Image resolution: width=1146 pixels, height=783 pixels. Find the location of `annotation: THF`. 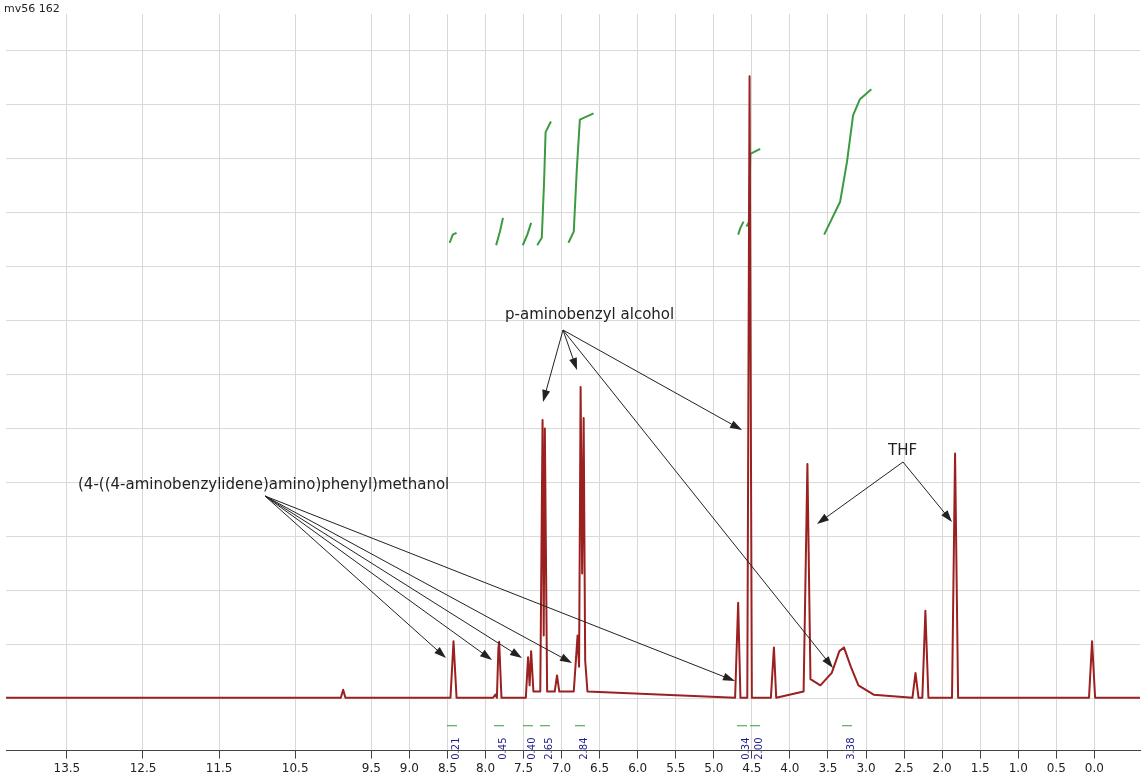

annotation: THF is located at coordinates (903, 450).